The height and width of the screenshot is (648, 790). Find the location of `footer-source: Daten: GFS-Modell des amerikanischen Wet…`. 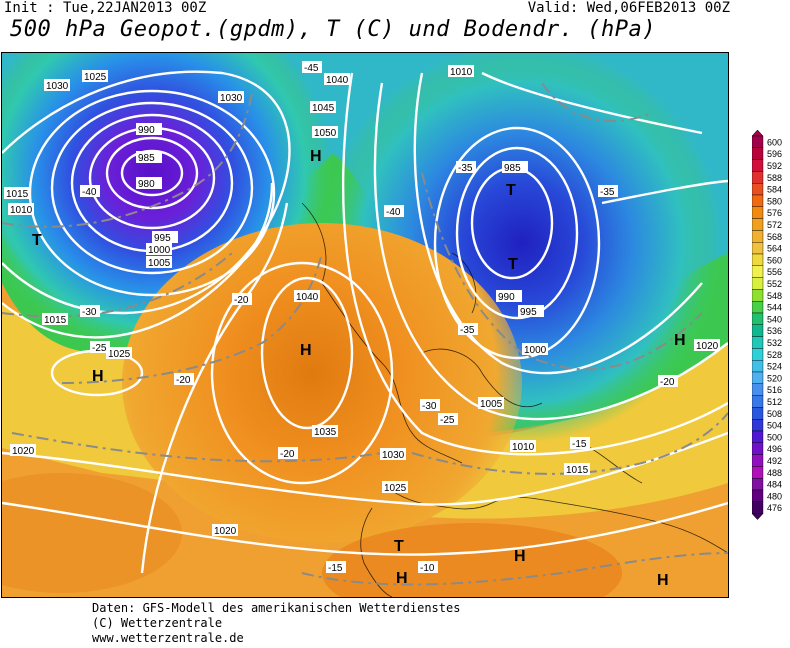

footer-source: Daten: GFS-Modell des amerikanischen Wet… is located at coordinates (276, 608).